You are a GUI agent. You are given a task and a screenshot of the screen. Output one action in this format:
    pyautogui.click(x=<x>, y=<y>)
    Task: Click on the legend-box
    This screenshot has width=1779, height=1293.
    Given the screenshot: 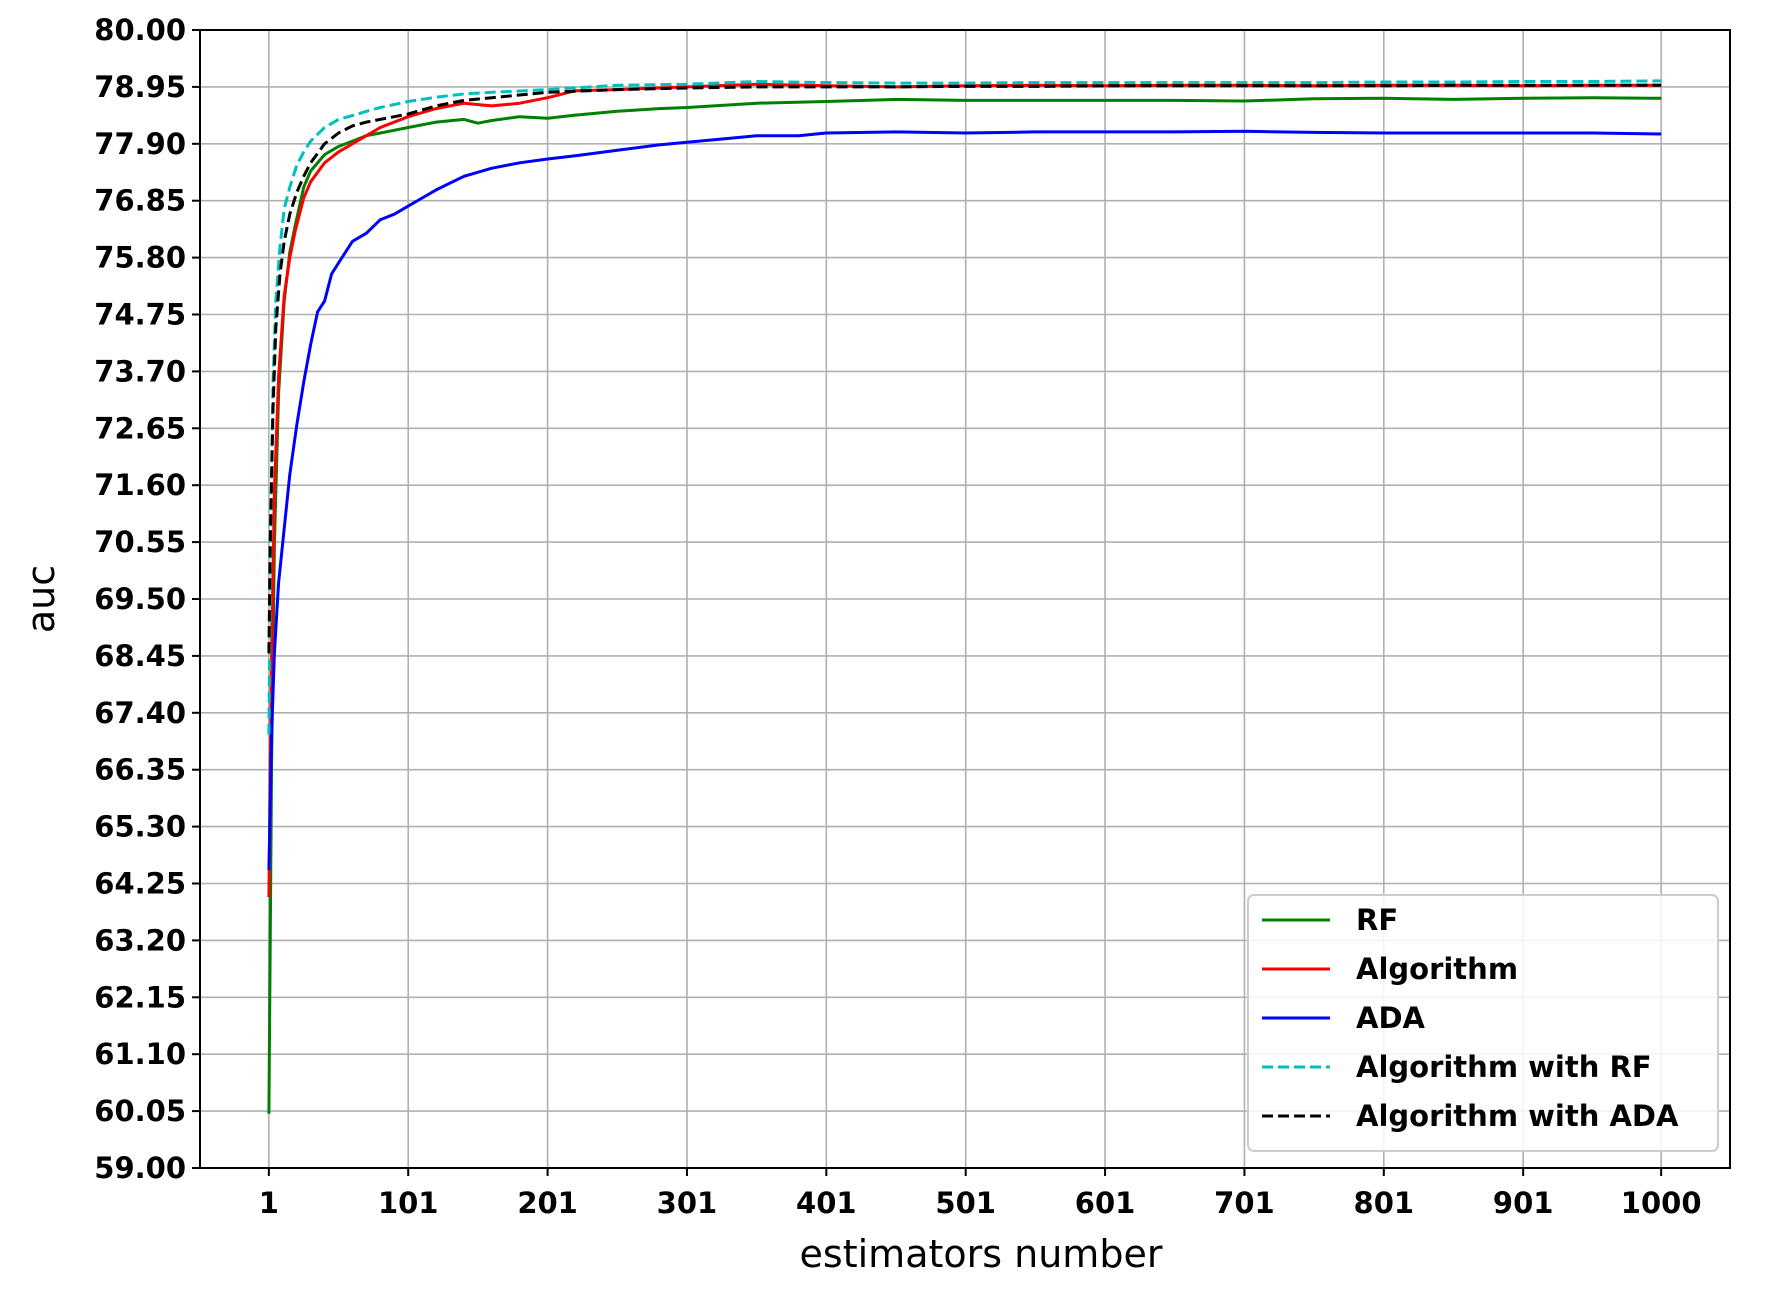 What is the action you would take?
    pyautogui.click(x=1483, y=1023)
    